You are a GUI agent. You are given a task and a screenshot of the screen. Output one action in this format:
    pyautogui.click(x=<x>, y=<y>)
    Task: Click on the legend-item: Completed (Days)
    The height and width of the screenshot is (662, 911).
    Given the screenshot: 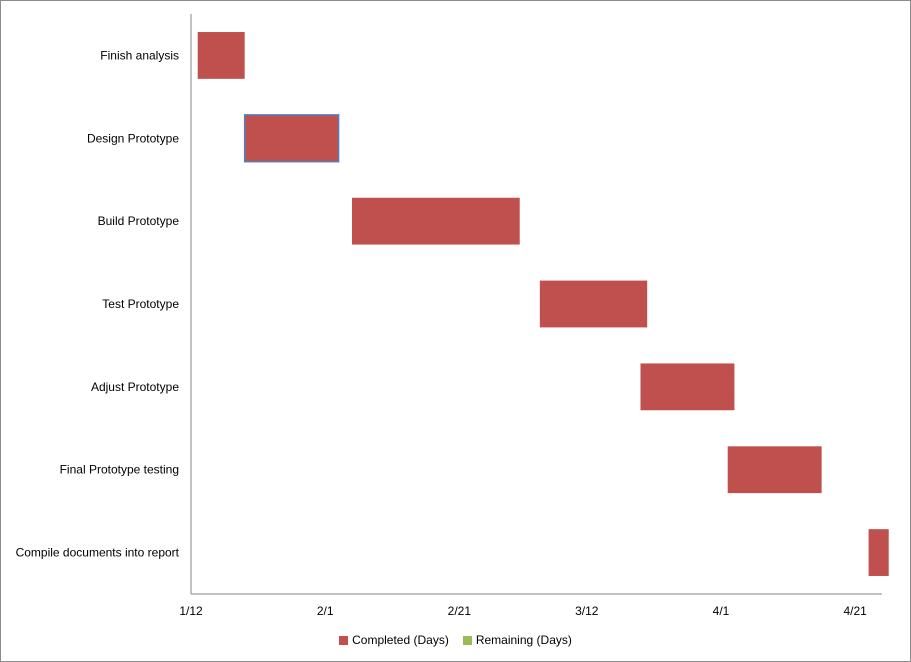 What is the action you would take?
    pyautogui.click(x=394, y=640)
    